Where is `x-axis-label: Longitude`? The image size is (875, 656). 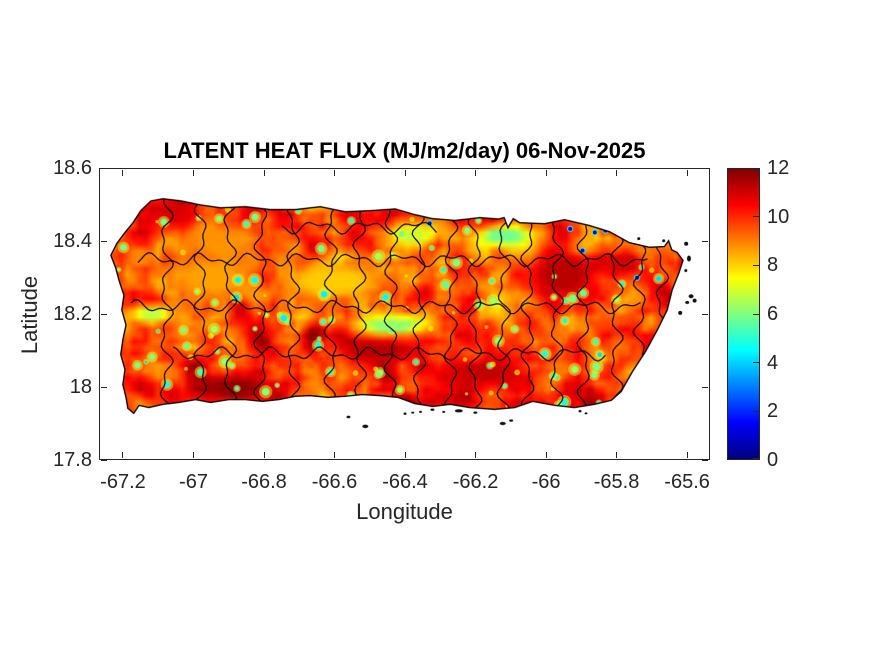
x-axis-label: Longitude is located at coordinates (404, 511).